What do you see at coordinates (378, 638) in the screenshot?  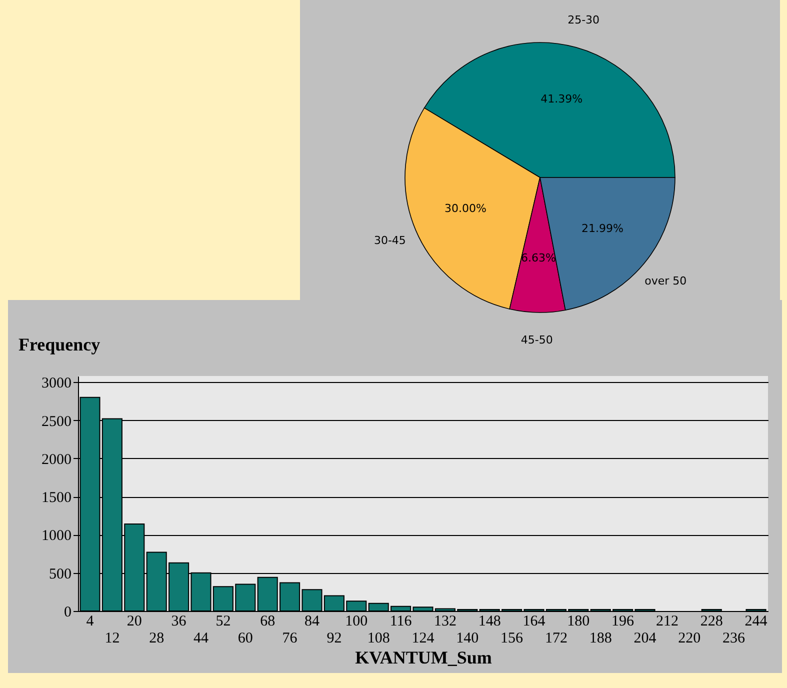 I see `x-tick-label: 108` at bounding box center [378, 638].